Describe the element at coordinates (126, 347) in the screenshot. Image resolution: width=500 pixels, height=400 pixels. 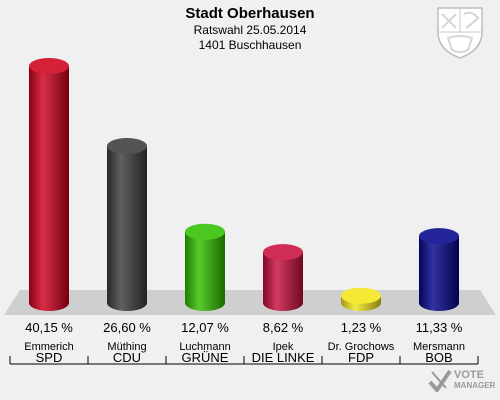
I see `candidate-label: Müthing` at that location.